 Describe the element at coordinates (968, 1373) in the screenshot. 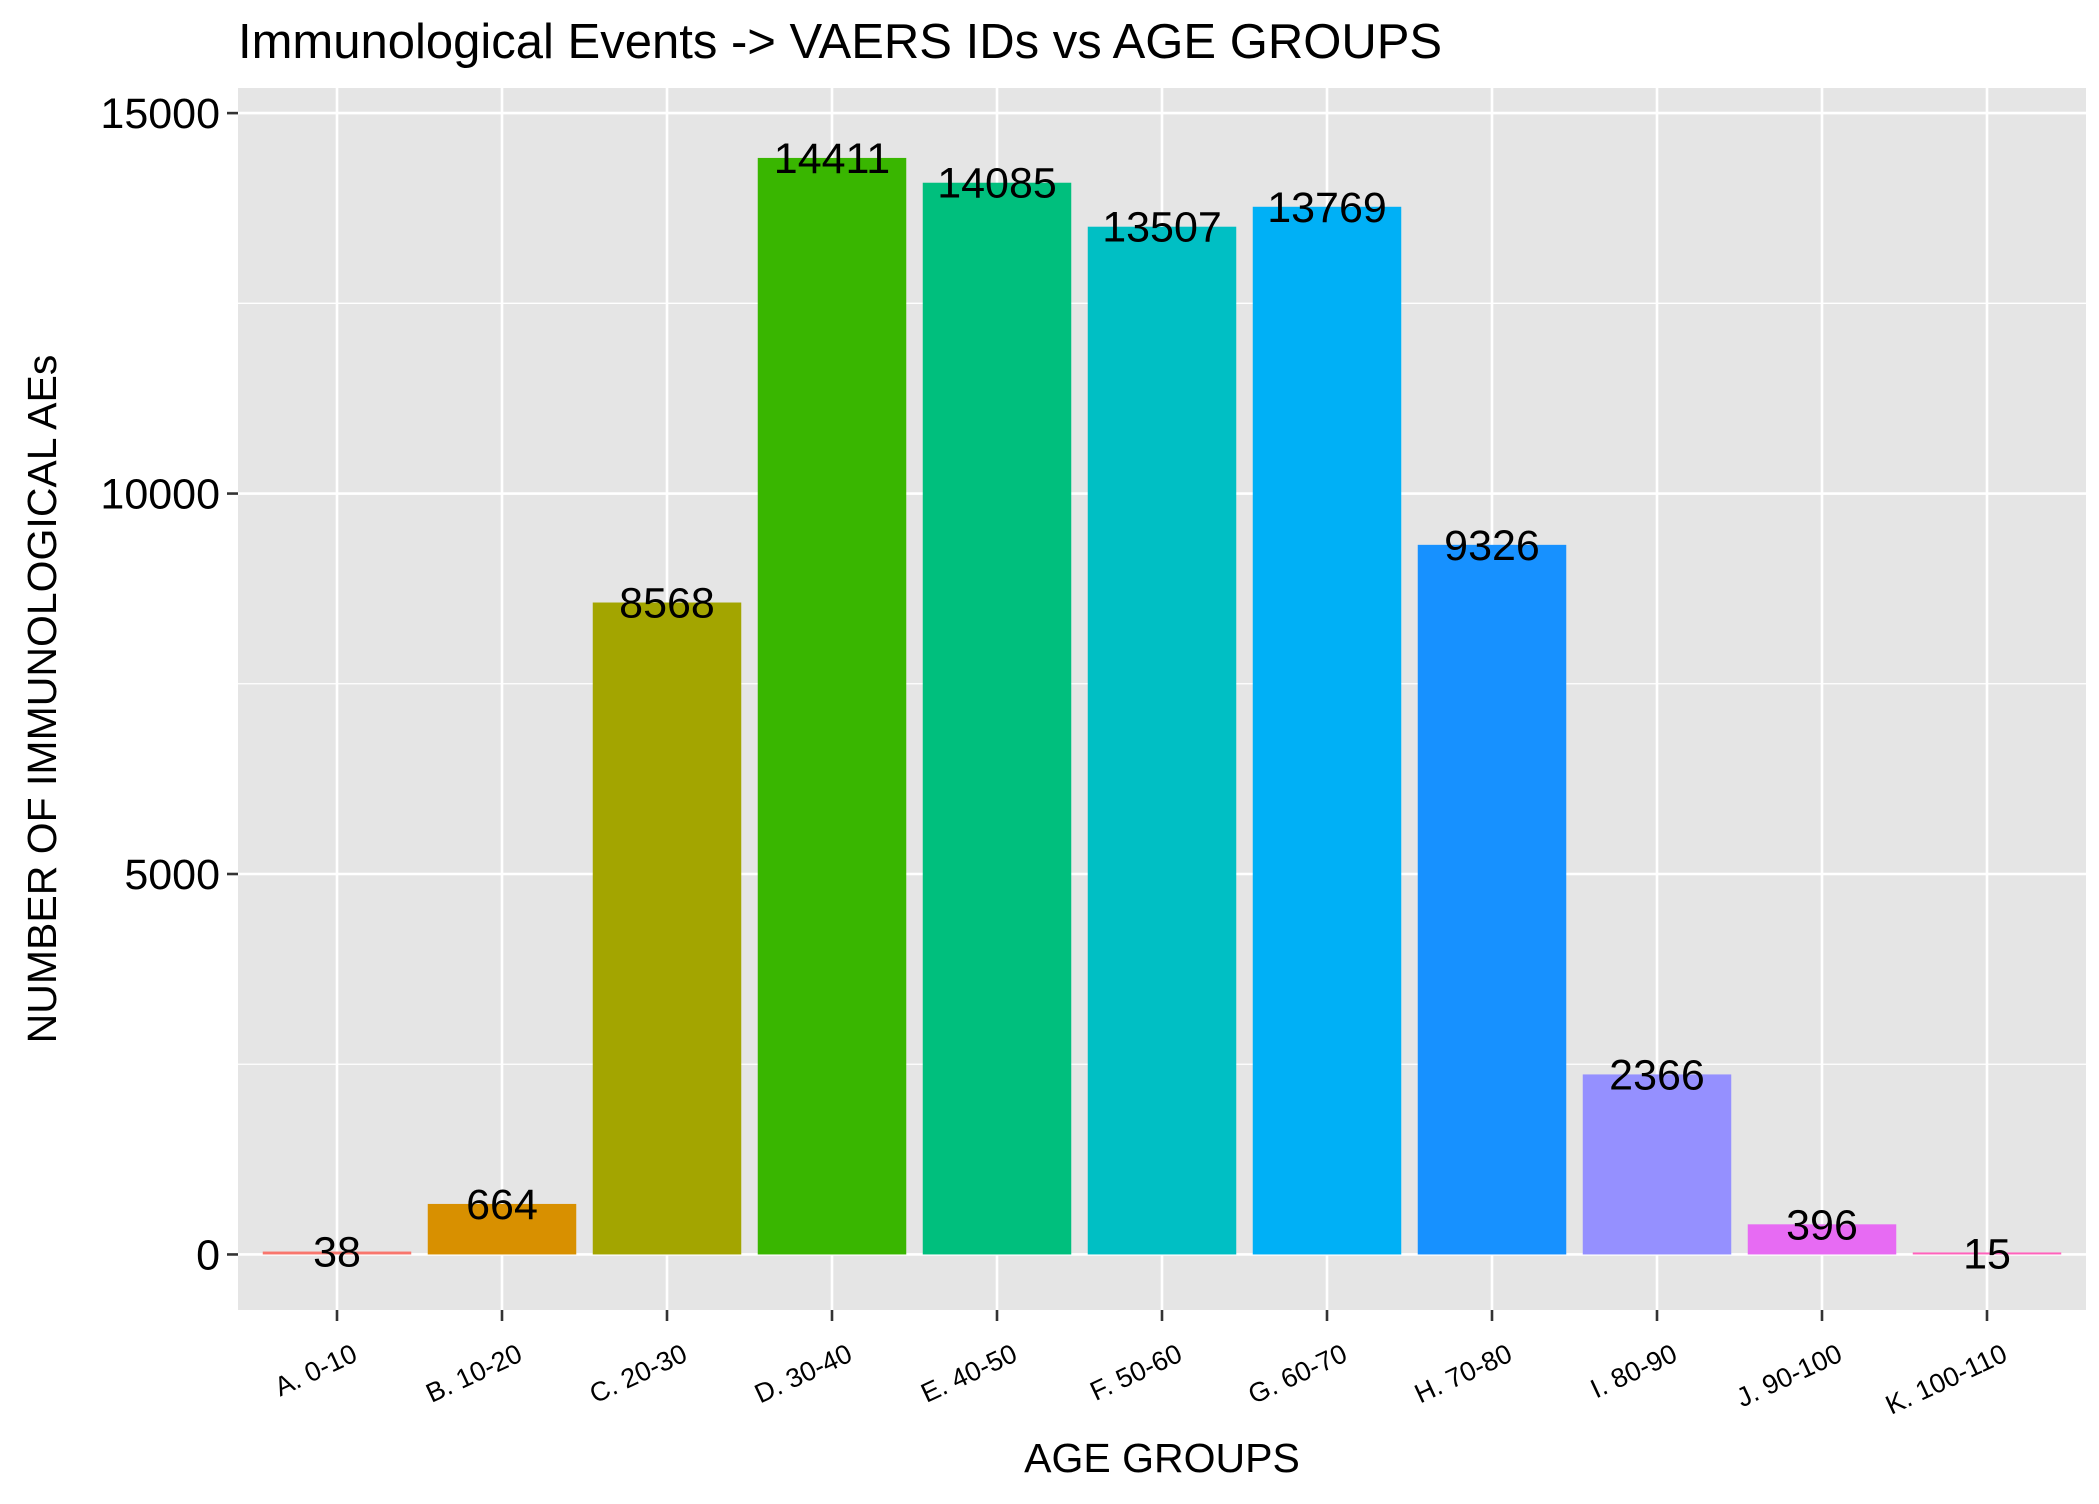

I see `x-tick-label: E. 40-50` at that location.